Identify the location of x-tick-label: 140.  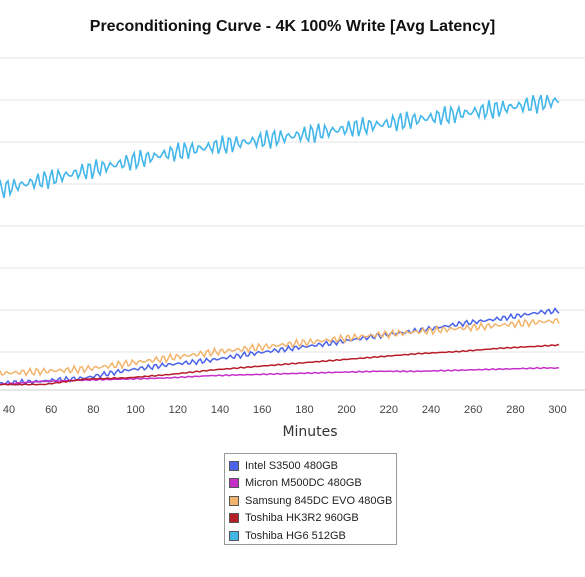
(220, 410).